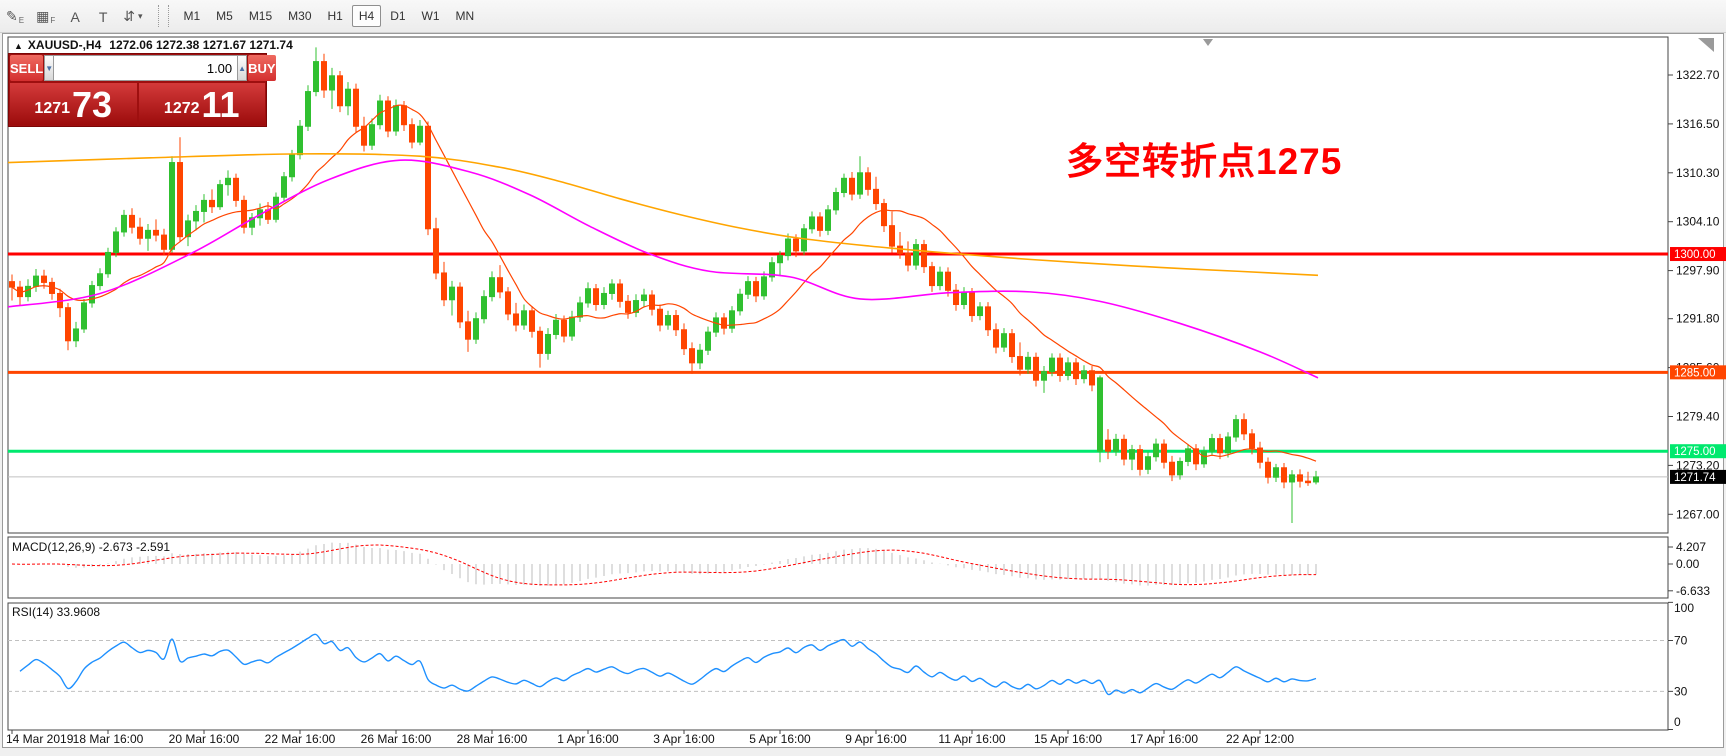 The image size is (1726, 756). I want to click on rsi-line, so click(668, 664).